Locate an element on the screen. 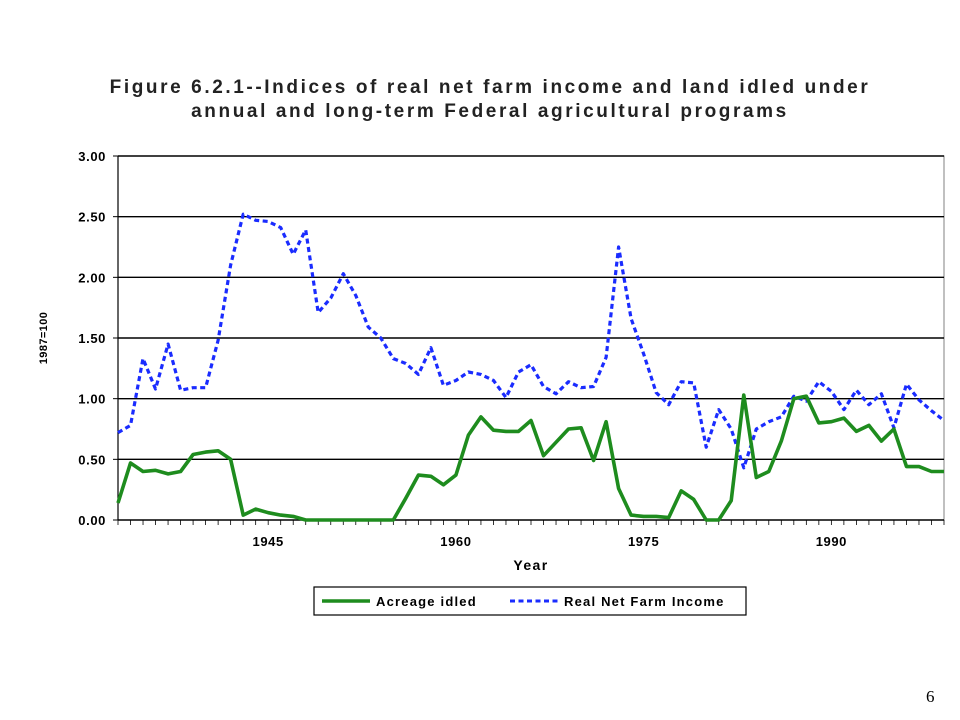 The width and height of the screenshot is (960, 720). y-tick-label: 3.00 is located at coordinates (92, 156).